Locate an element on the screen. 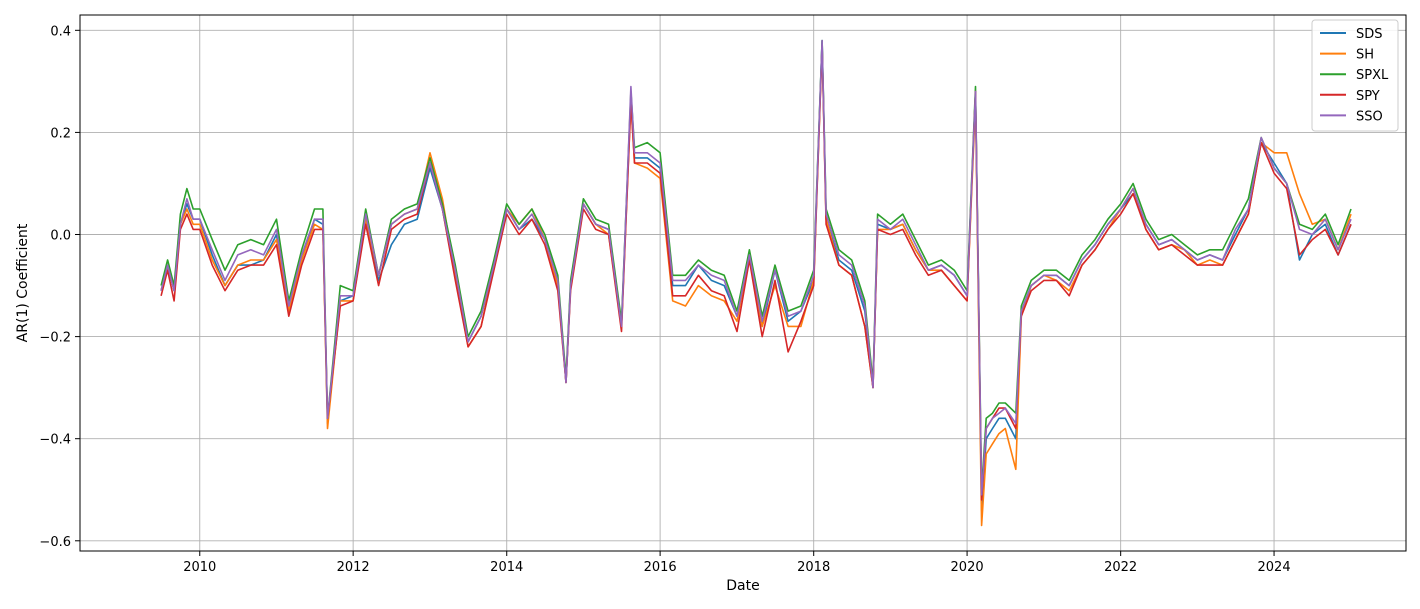  x-tick-label: 2020 is located at coordinates (967, 567).